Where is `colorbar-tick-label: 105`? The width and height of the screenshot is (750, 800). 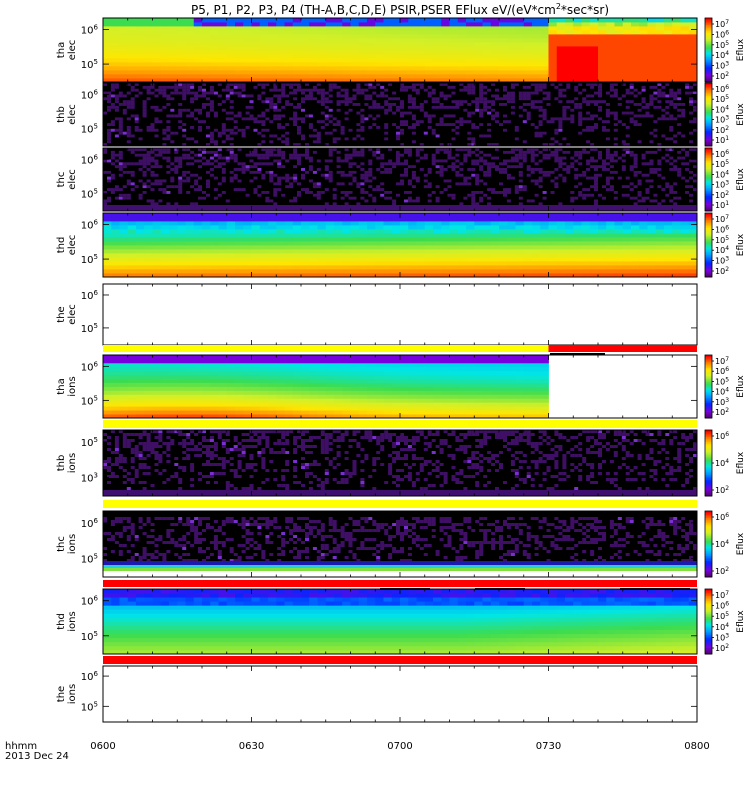
colorbar-tick-label: 105 is located at coordinates (722, 45).